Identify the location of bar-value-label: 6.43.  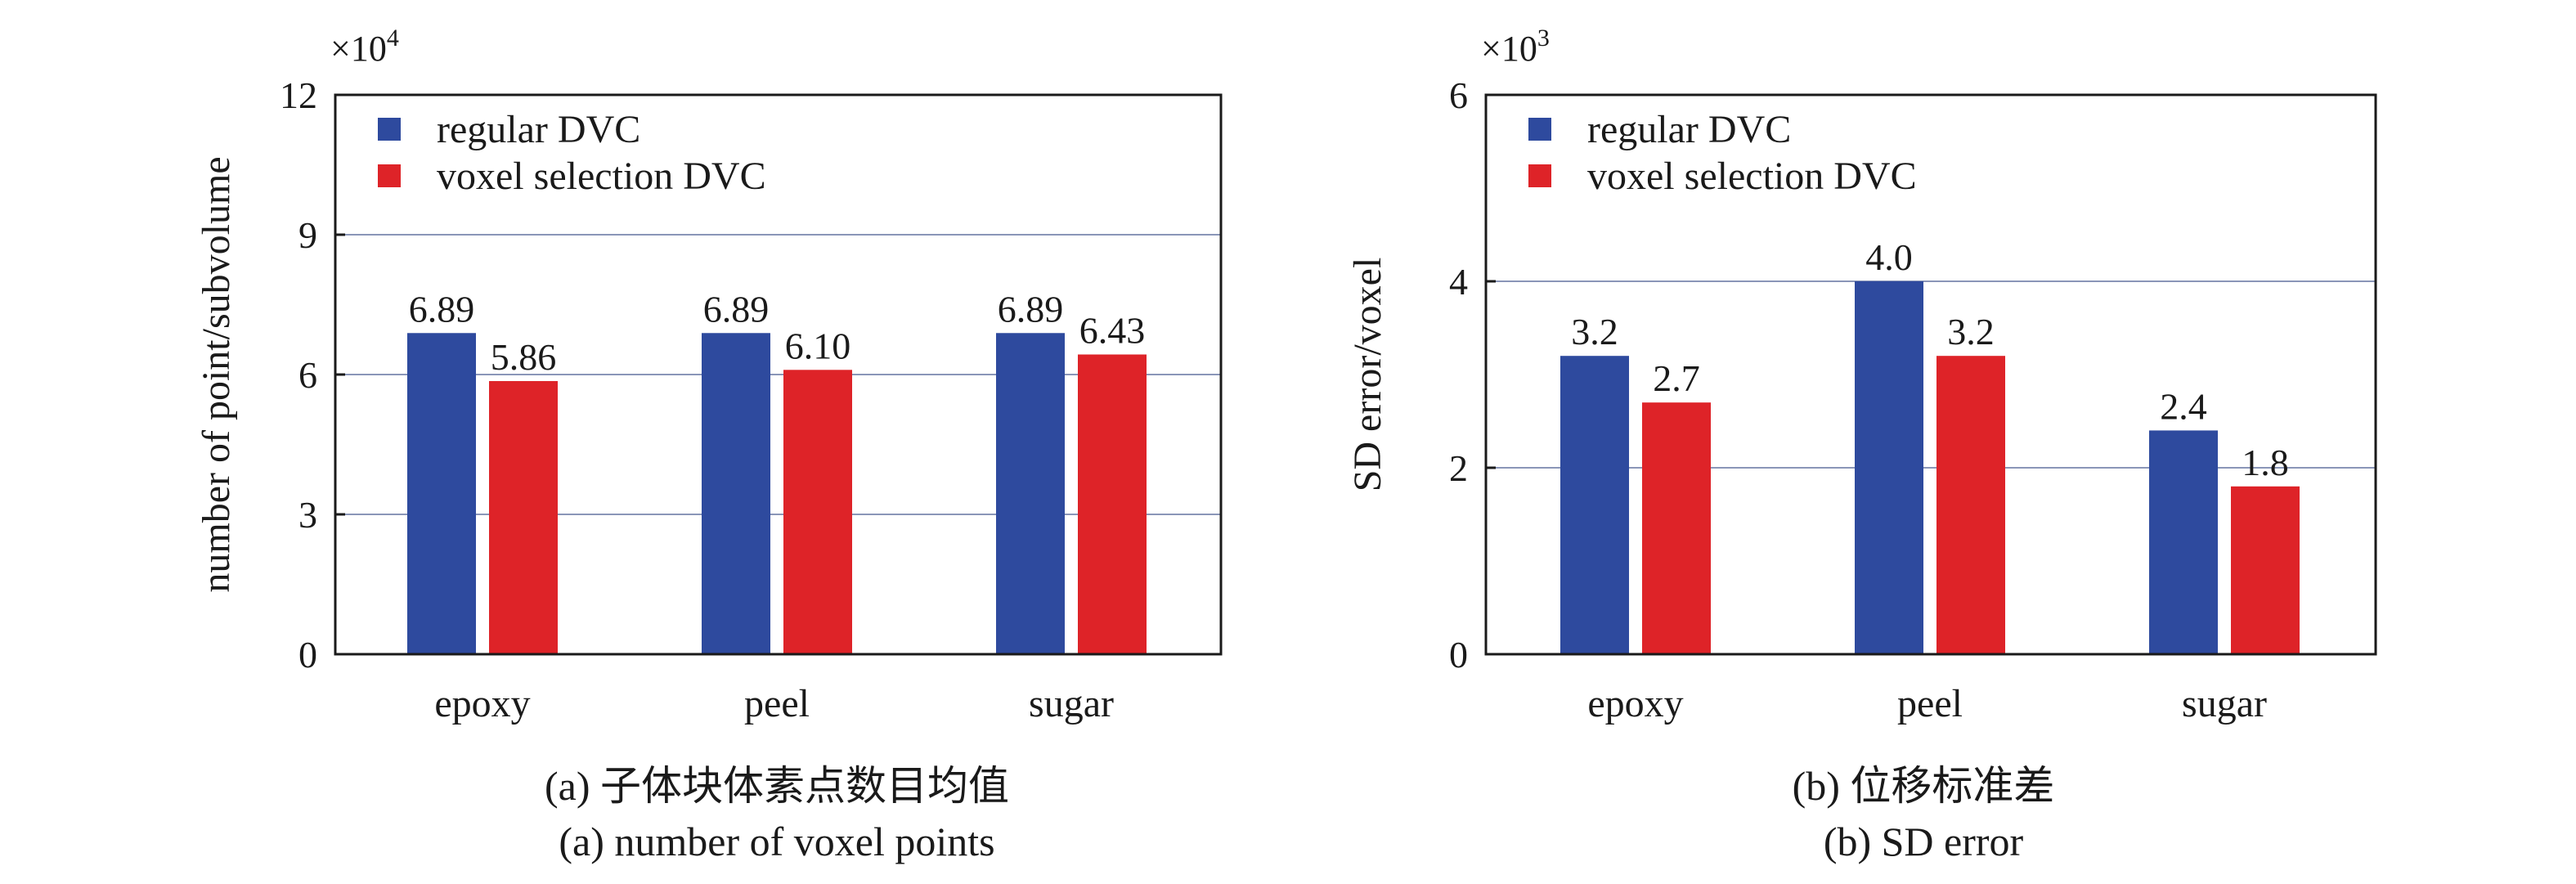
(1112, 330).